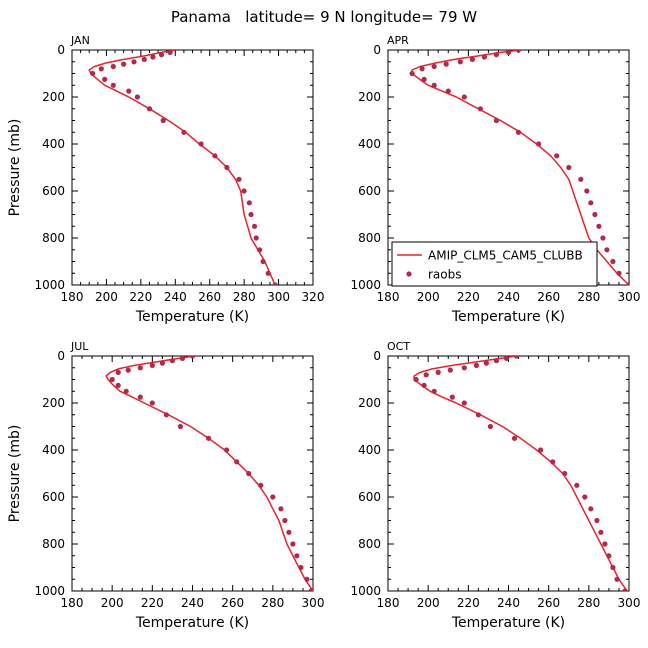  Describe the element at coordinates (409, 274) in the screenshot. I see `legend-marker-swatch` at that location.